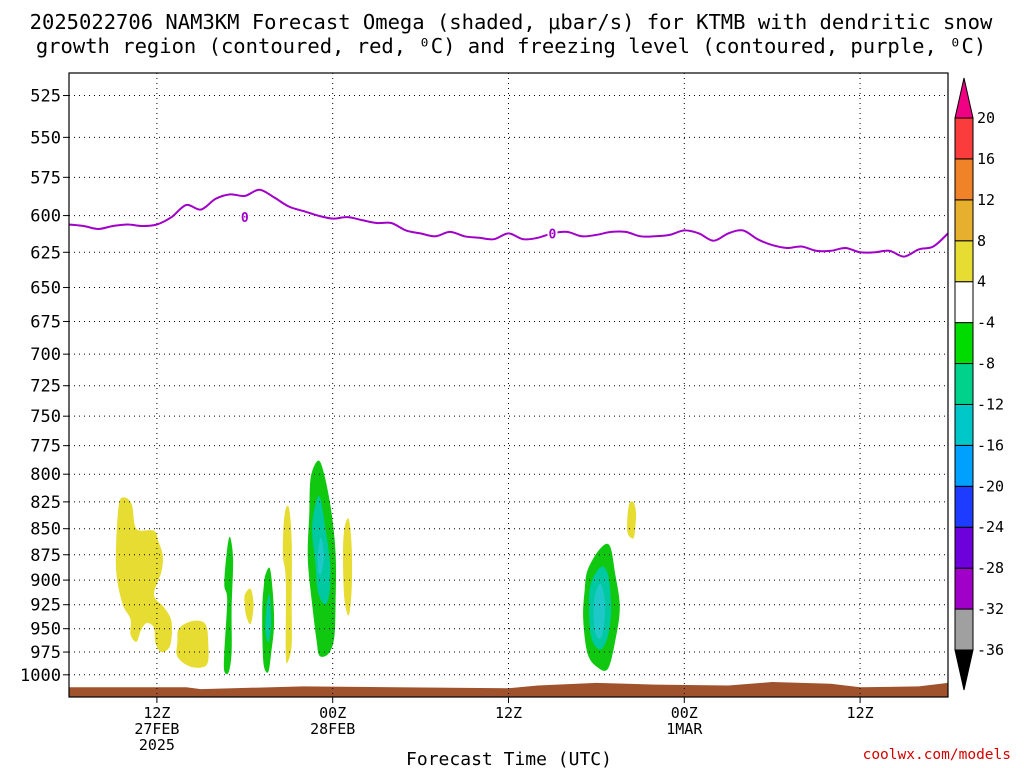  What do you see at coordinates (509, 758) in the screenshot?
I see `x-axis-title: Forecast Time (UTC)` at bounding box center [509, 758].